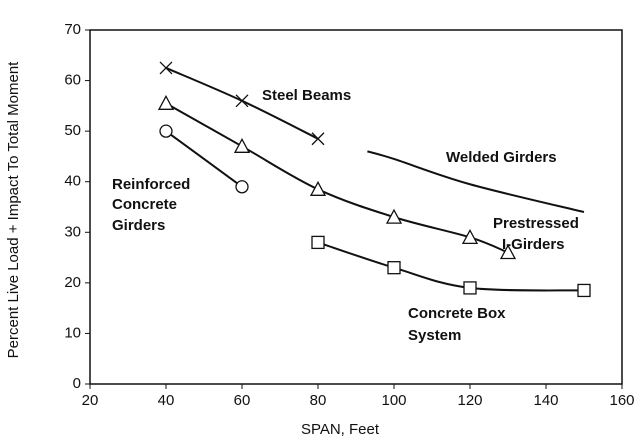 This screenshot has height=443, width=642. What do you see at coordinates (138, 225) in the screenshot?
I see `annotation: Girders` at bounding box center [138, 225].